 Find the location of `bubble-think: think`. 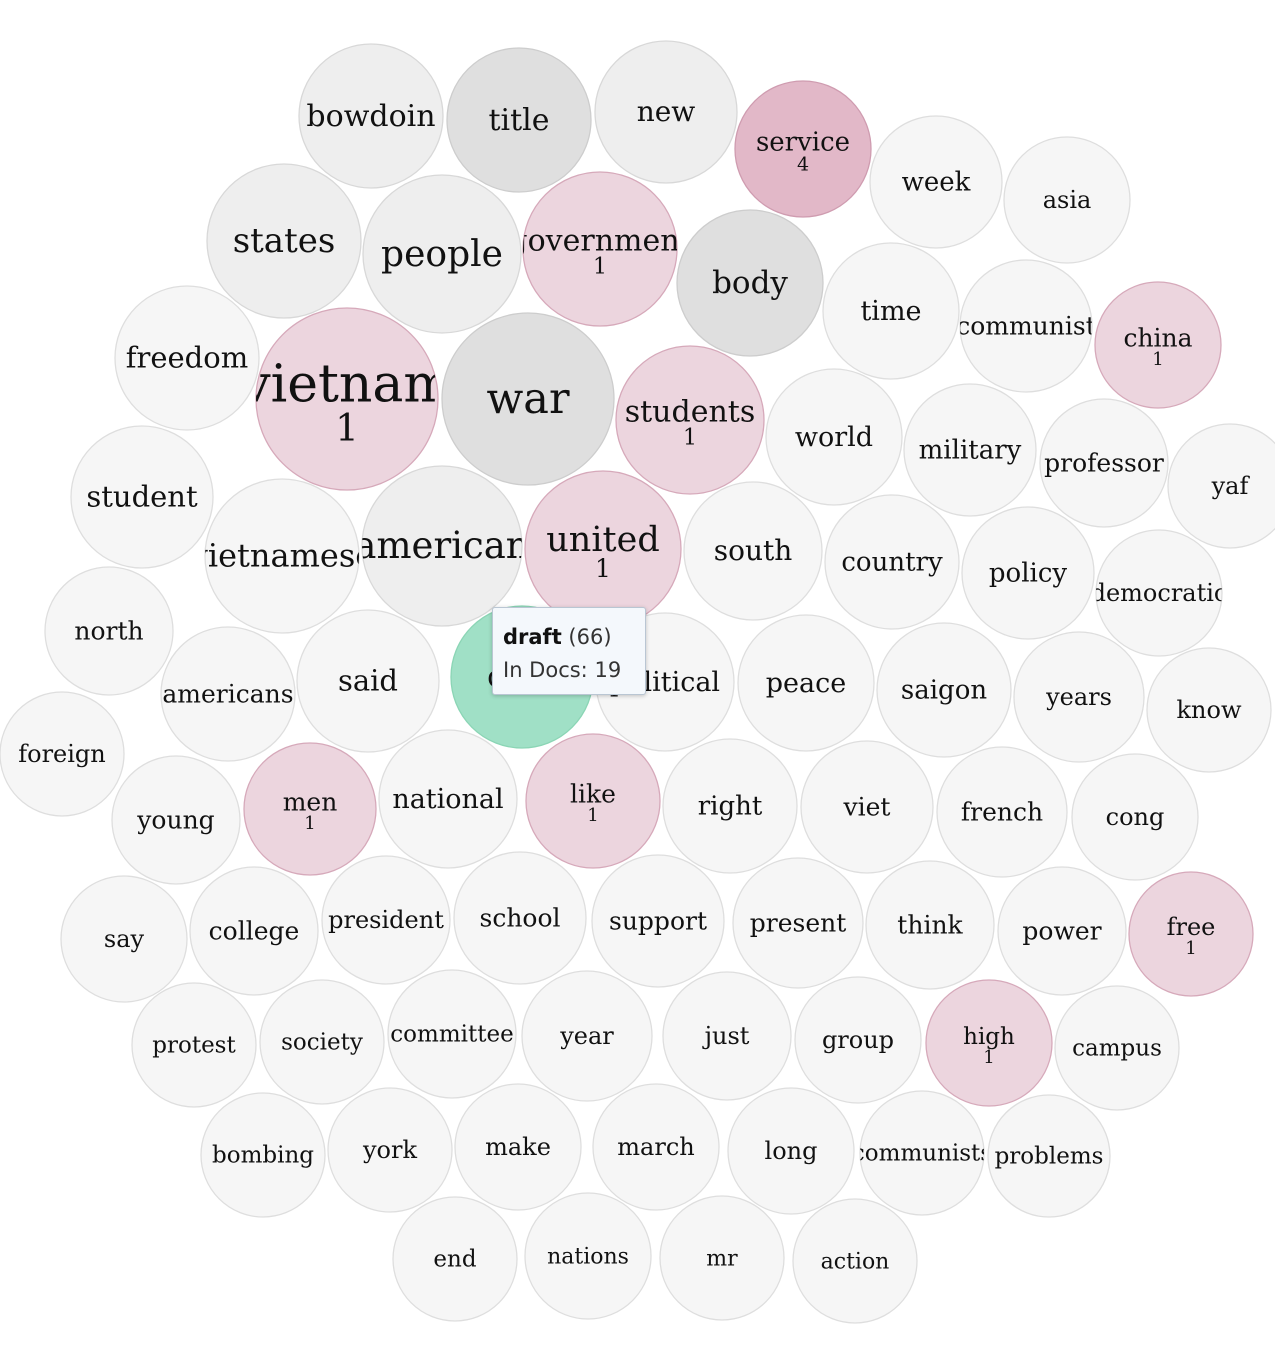

bubble-think: think is located at coordinates (930, 925).